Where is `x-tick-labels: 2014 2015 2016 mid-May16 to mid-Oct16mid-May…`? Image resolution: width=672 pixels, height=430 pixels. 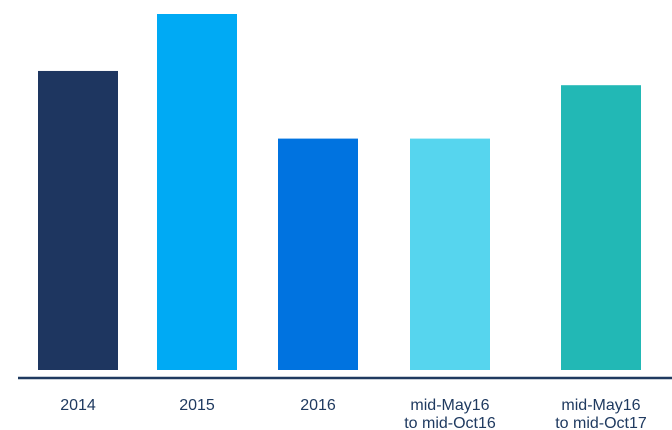 x-tick-labels: 2014 2015 2016 mid-May16 to mid-Oct16mid-May… is located at coordinates (353, 413).